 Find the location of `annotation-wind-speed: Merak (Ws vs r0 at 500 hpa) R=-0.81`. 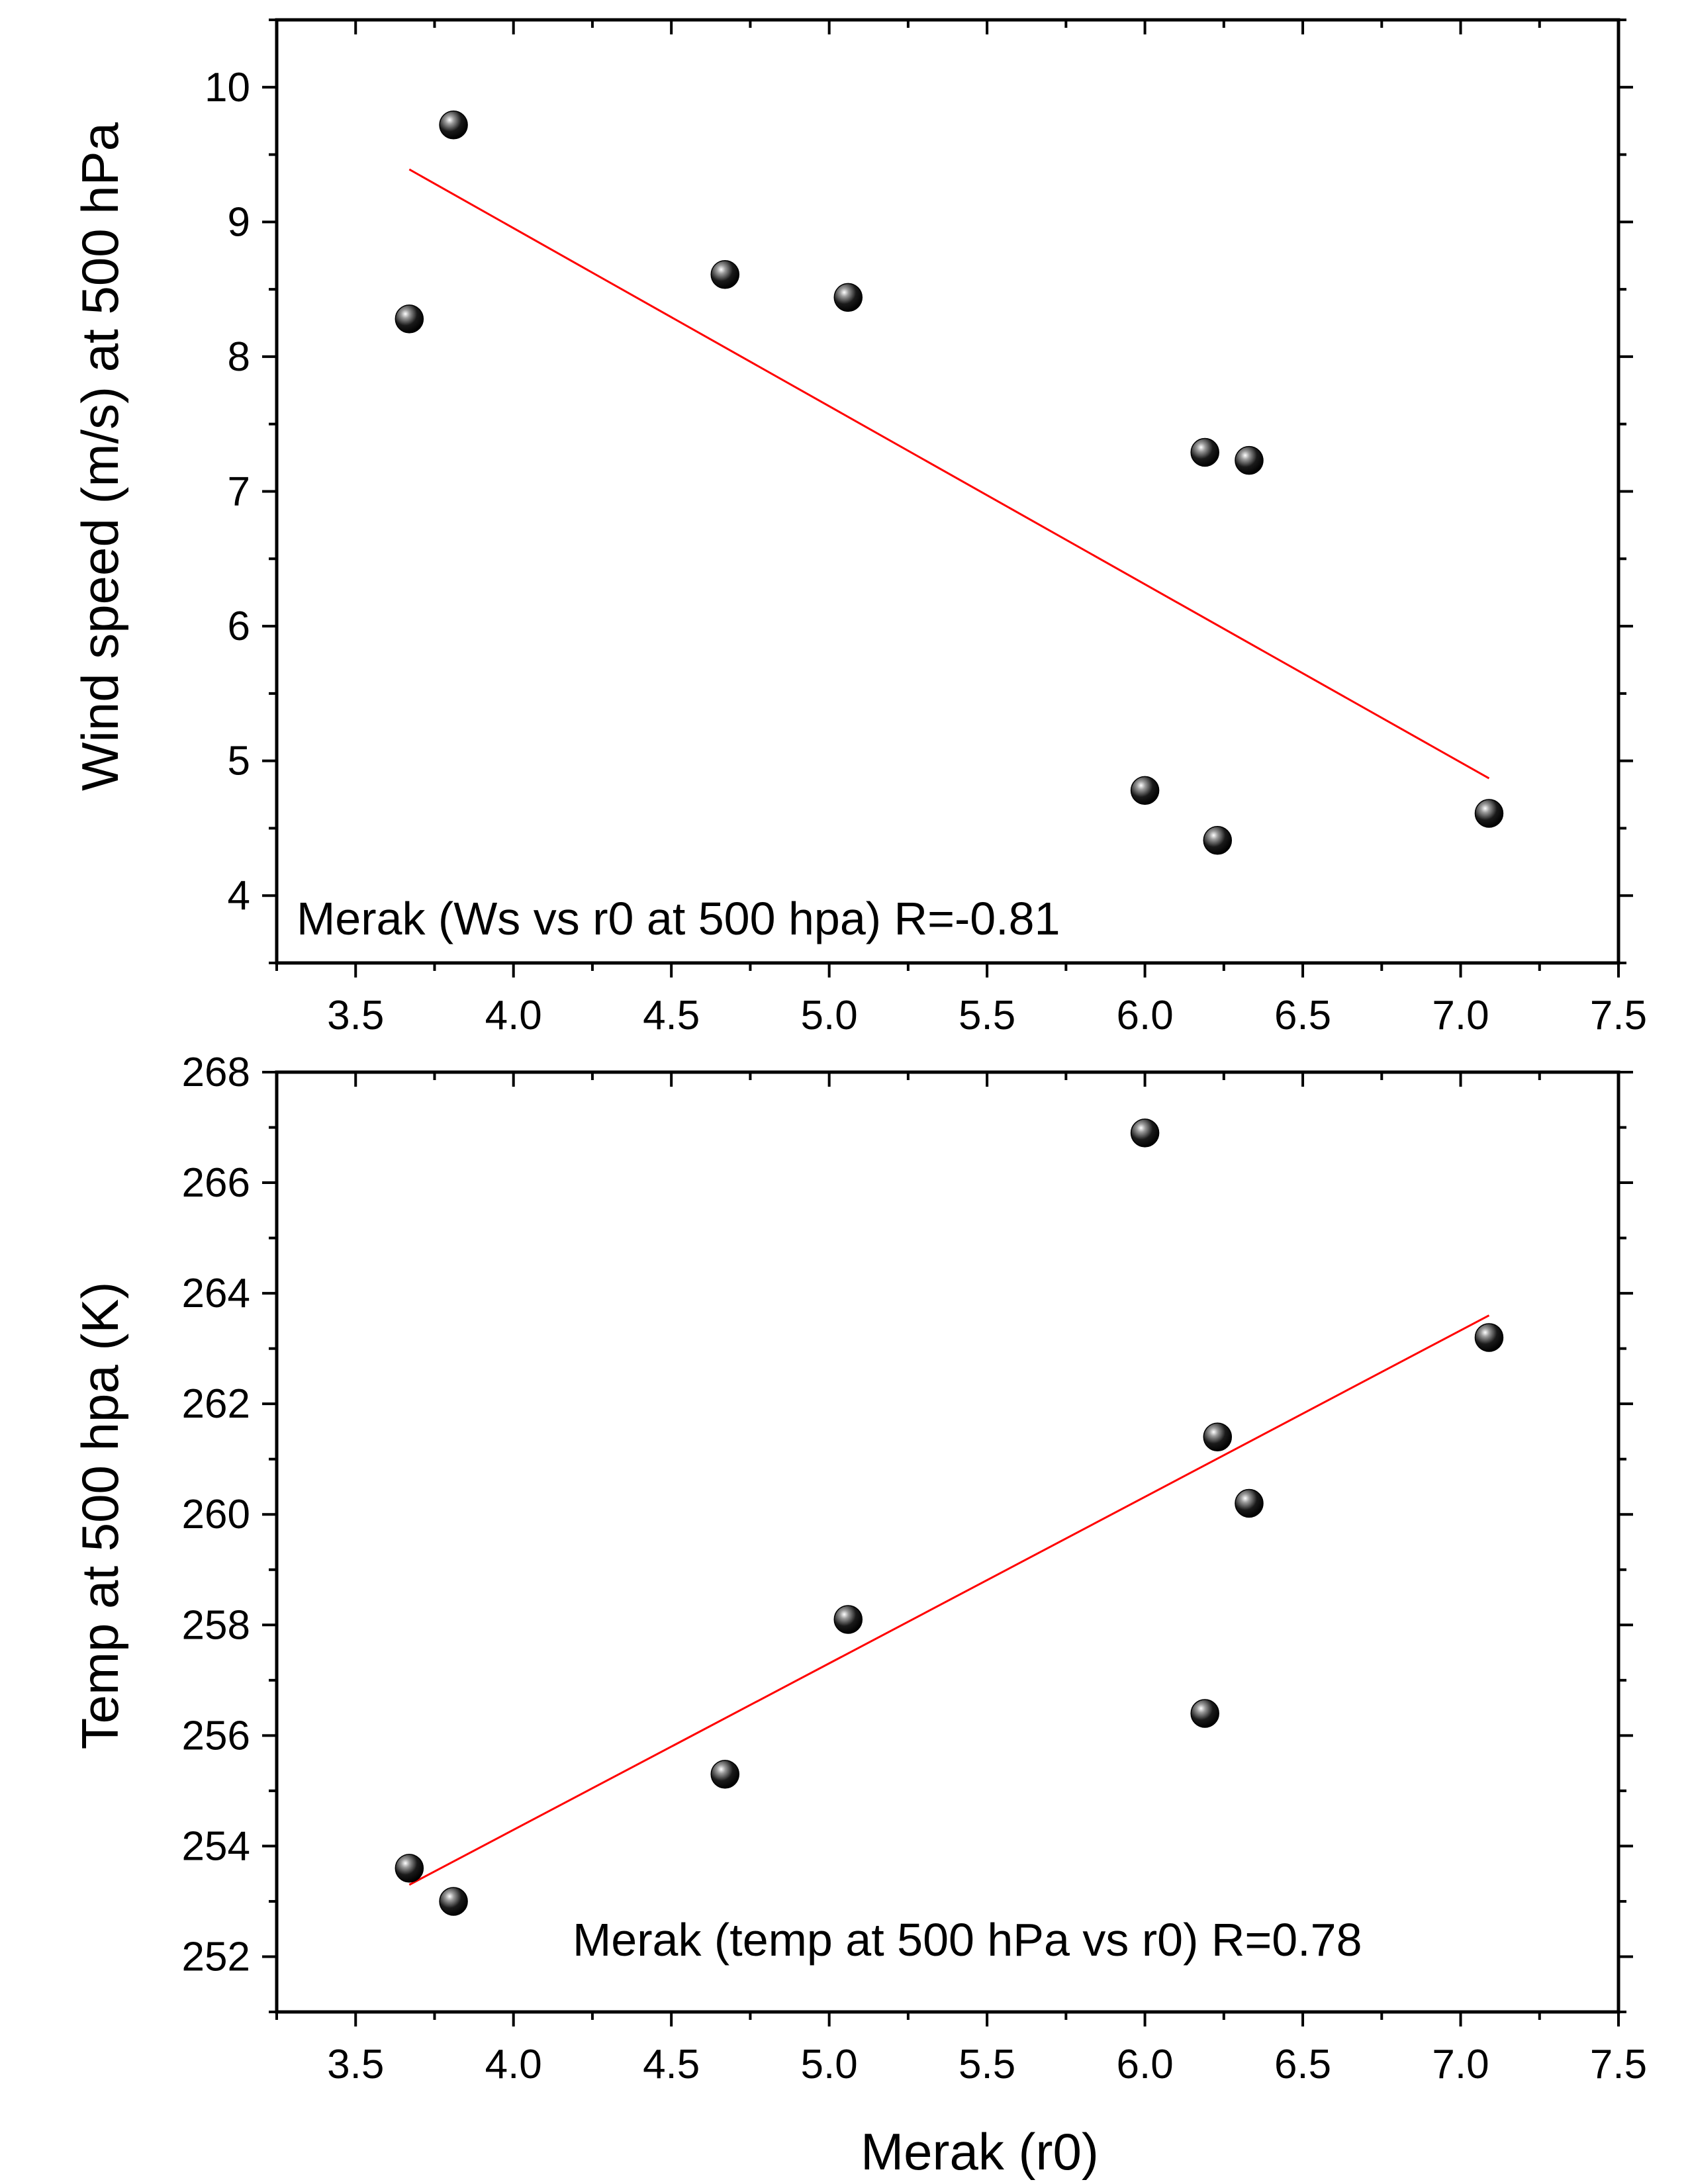

annotation-wind-speed: Merak (Ws vs r0 at 500 hpa) R=-0.81 is located at coordinates (678, 919).